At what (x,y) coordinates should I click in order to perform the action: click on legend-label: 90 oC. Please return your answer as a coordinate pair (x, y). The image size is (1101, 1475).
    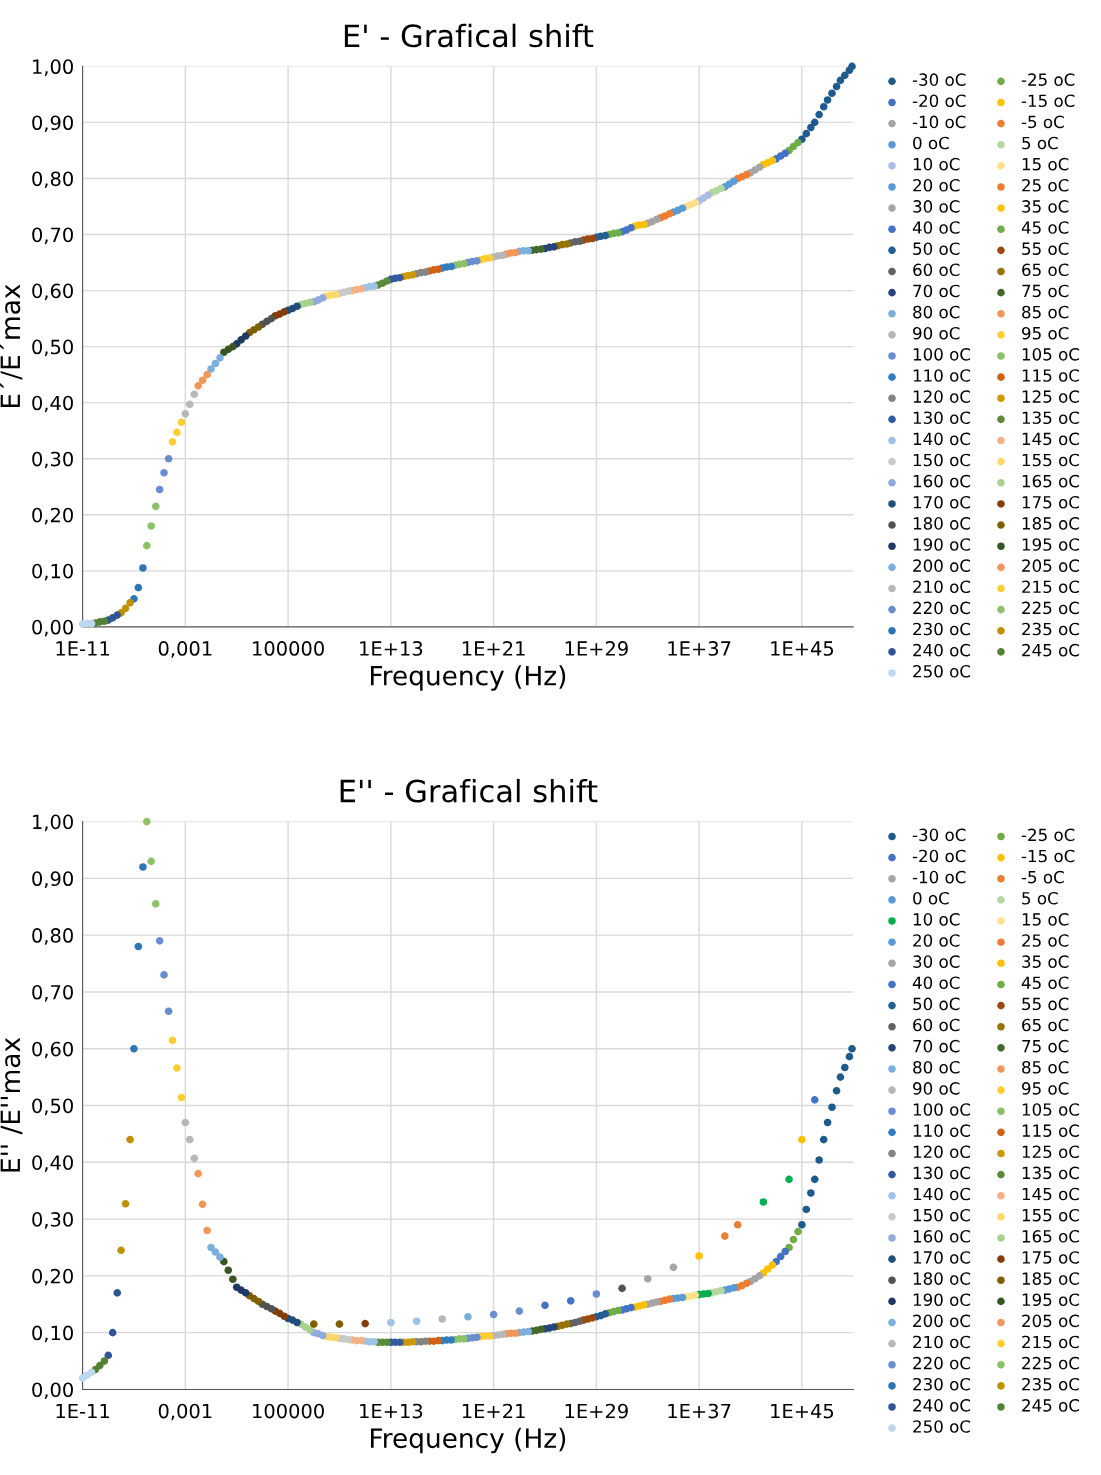
    Looking at the image, I should click on (936, 333).